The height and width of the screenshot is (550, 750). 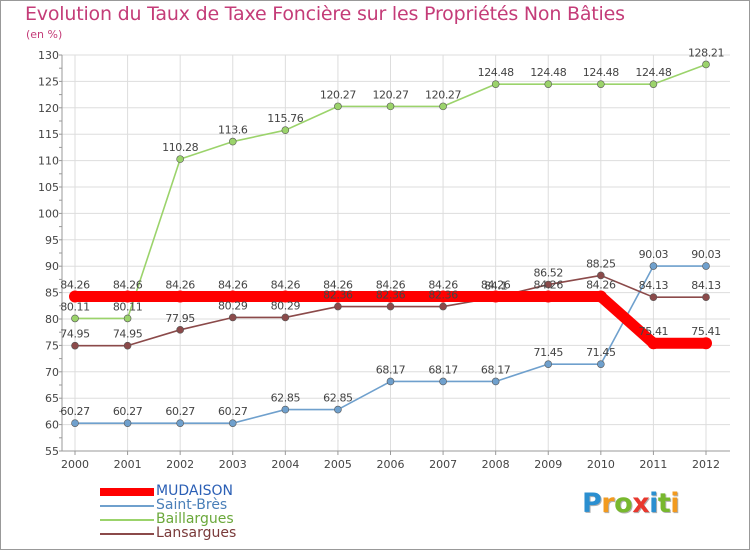 What do you see at coordinates (52, 425) in the screenshot?
I see `y-tick-label: 60` at bounding box center [52, 425].